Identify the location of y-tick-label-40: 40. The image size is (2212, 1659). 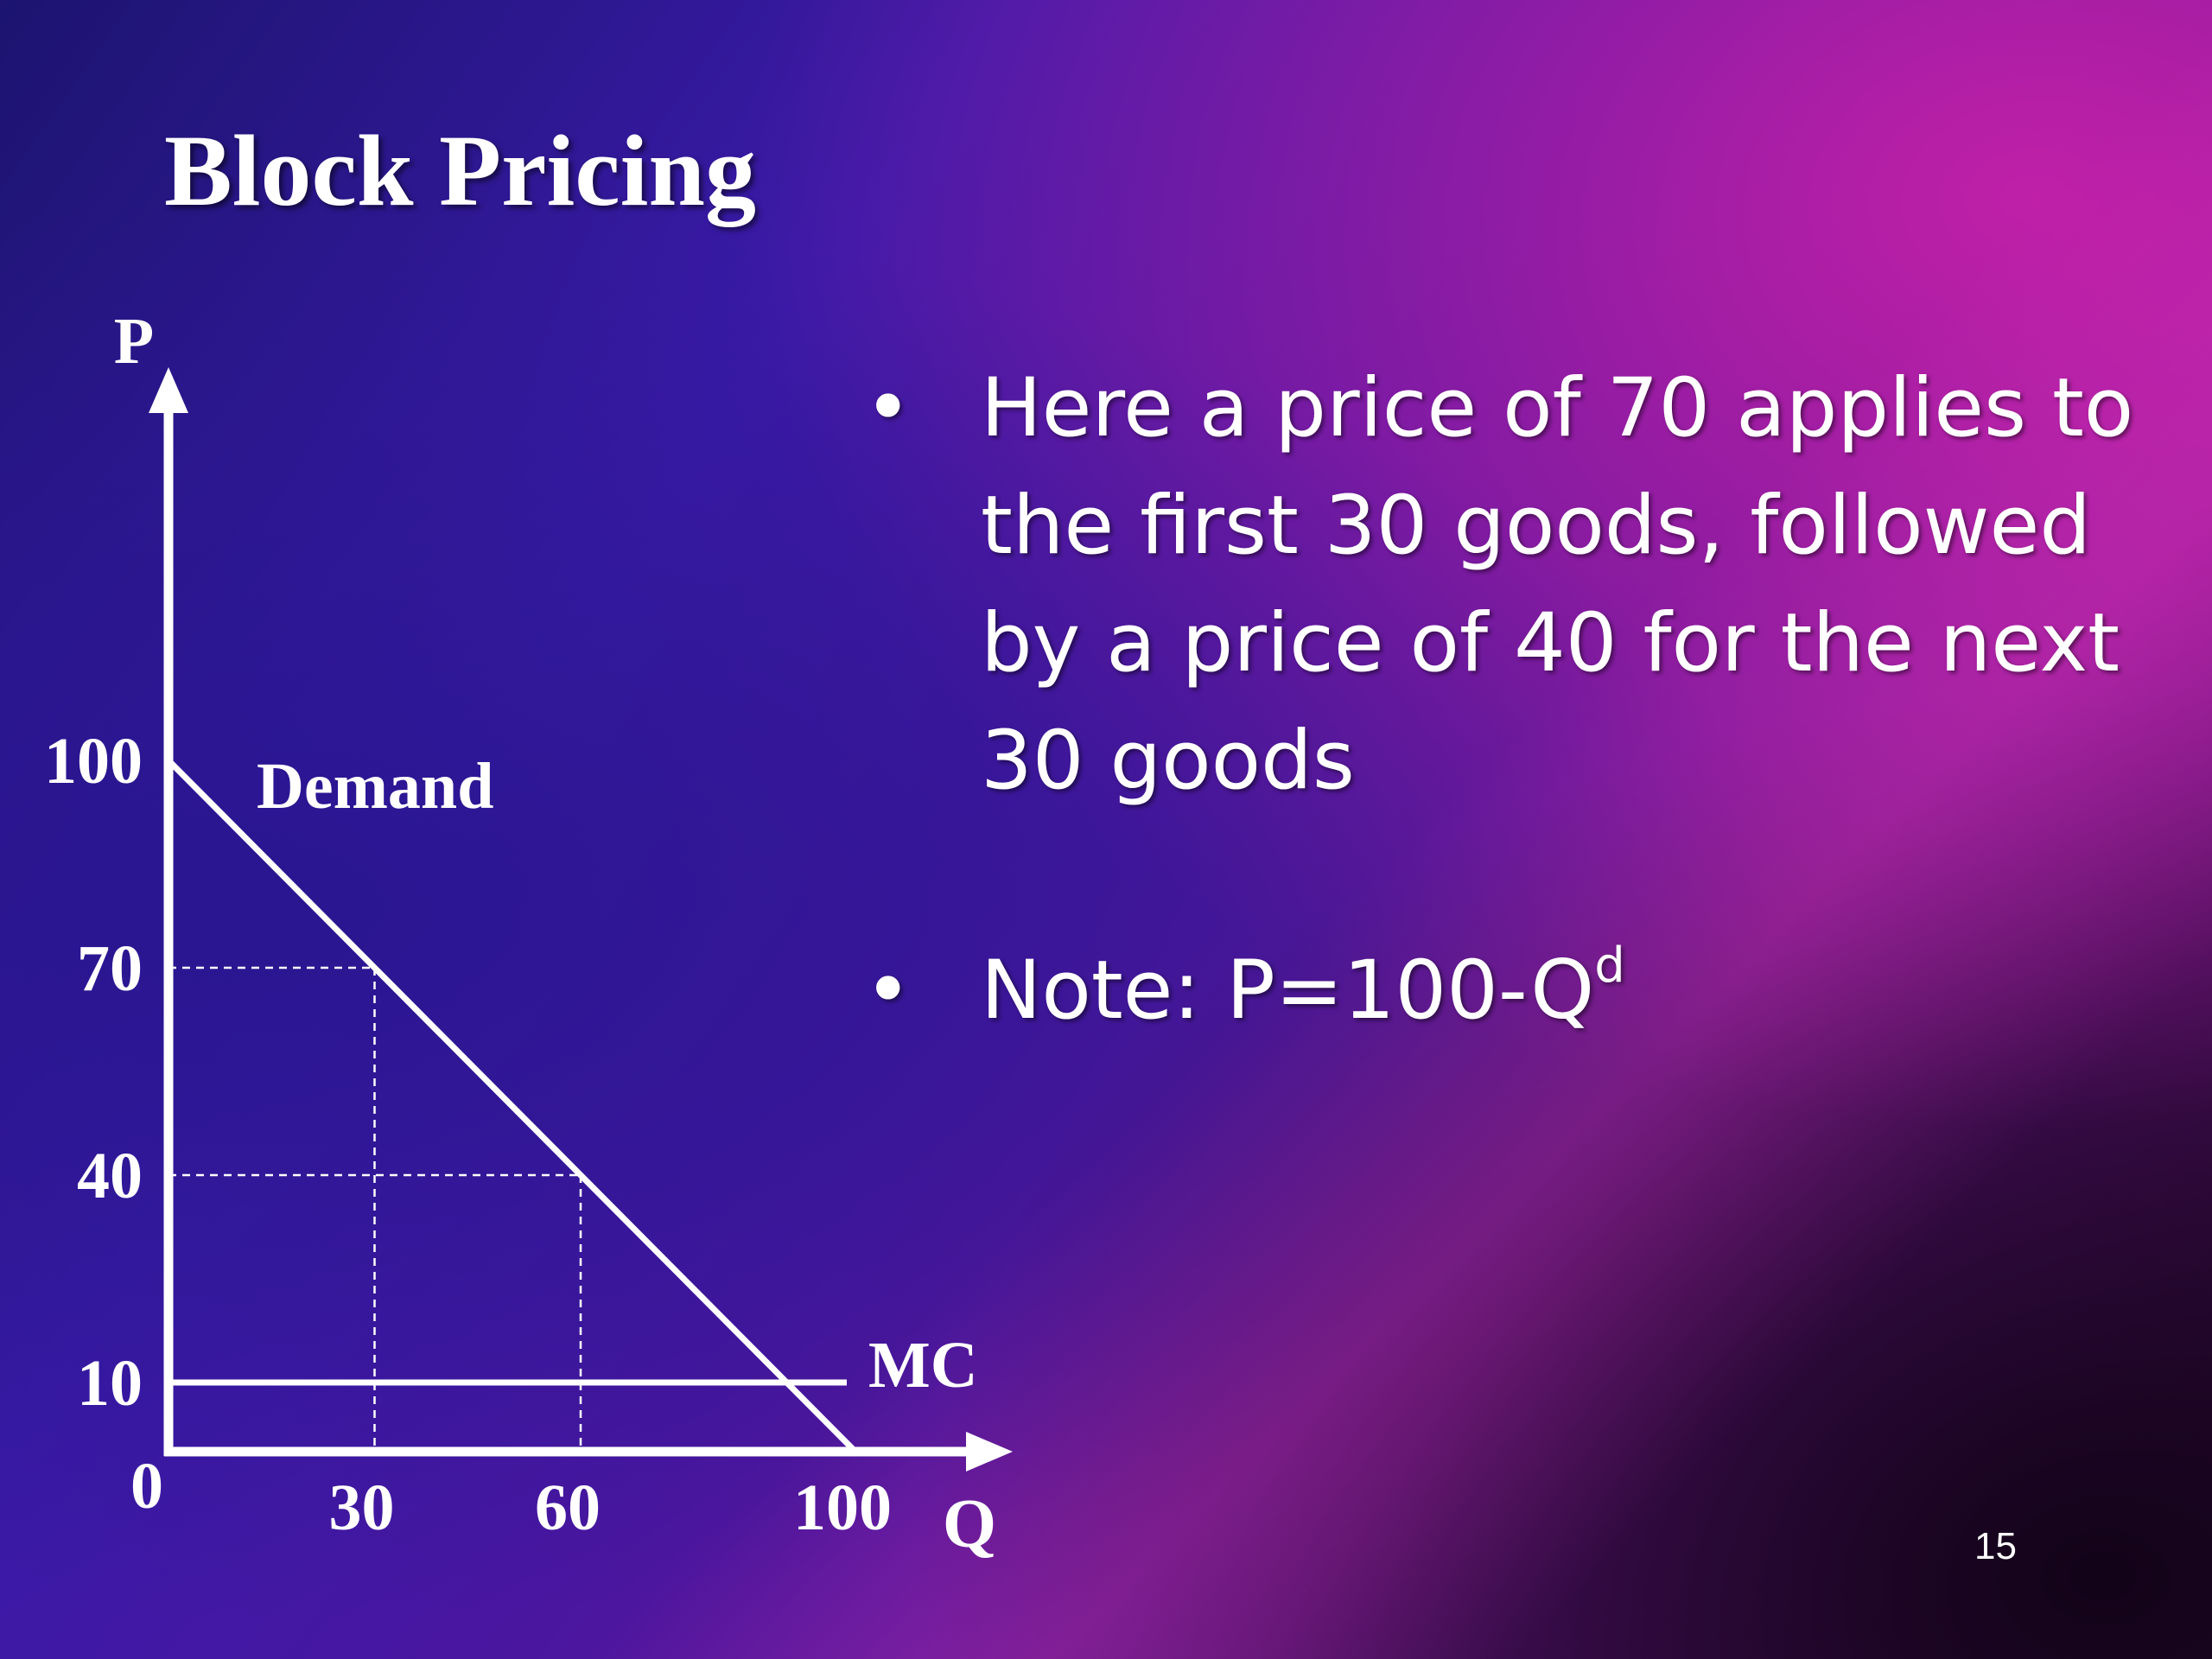
(110, 1176).